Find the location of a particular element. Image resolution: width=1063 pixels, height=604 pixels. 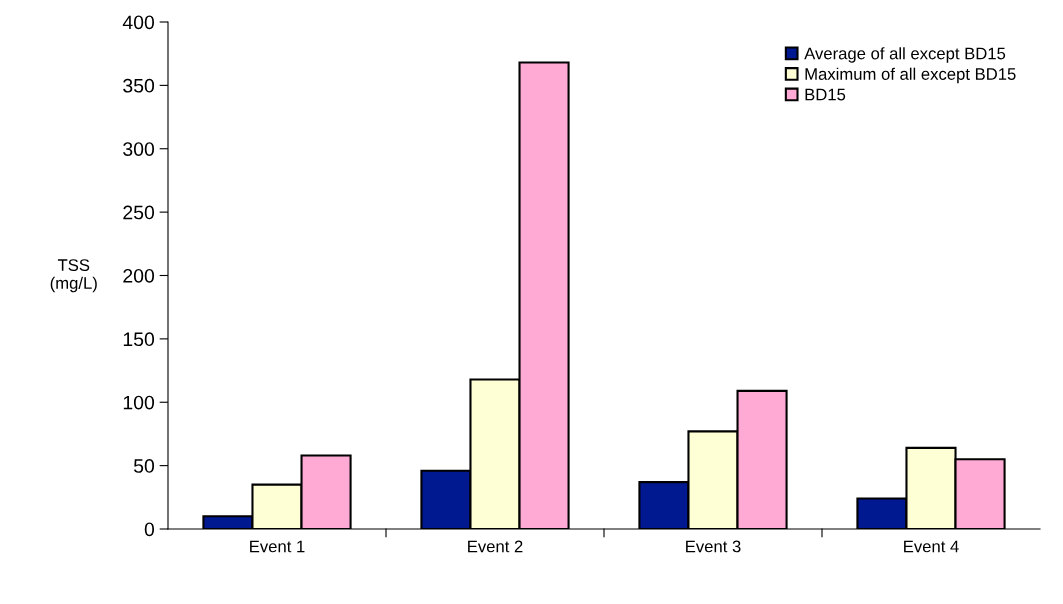

y-tick-label: 50 is located at coordinates (144, 466).